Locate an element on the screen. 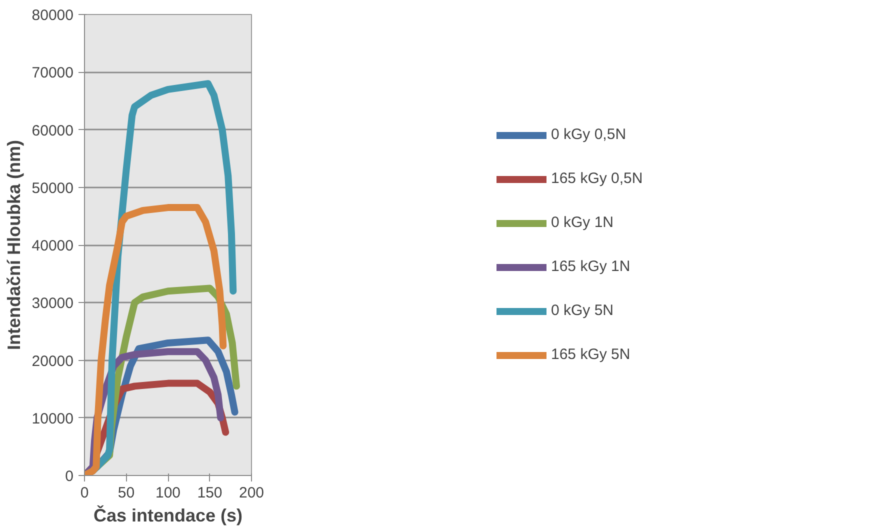 The width and height of the screenshot is (896, 528). y-tick-label: 0 is located at coordinates (69, 476).